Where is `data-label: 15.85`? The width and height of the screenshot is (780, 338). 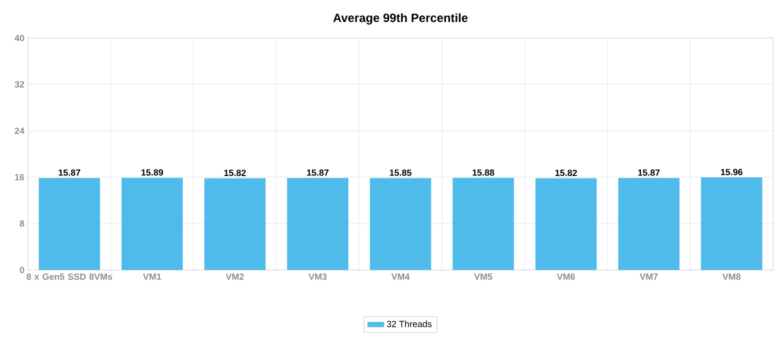
data-label: 15.85 is located at coordinates (401, 173).